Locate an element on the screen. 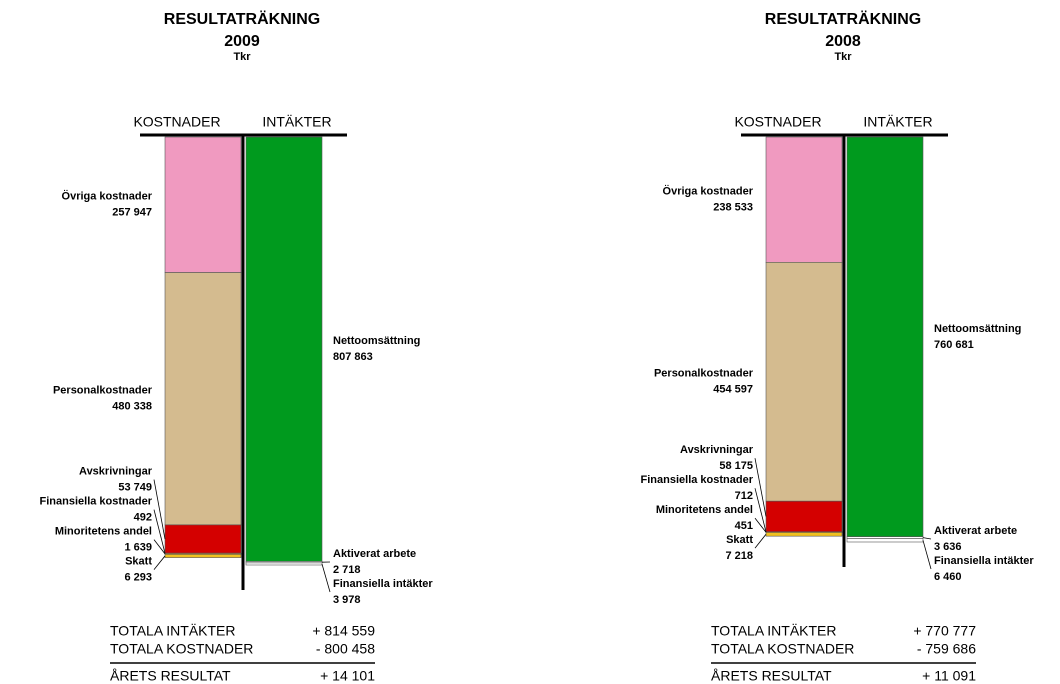 The height and width of the screenshot is (684, 1060). chart-subtitle: 2009 is located at coordinates (242, 41).